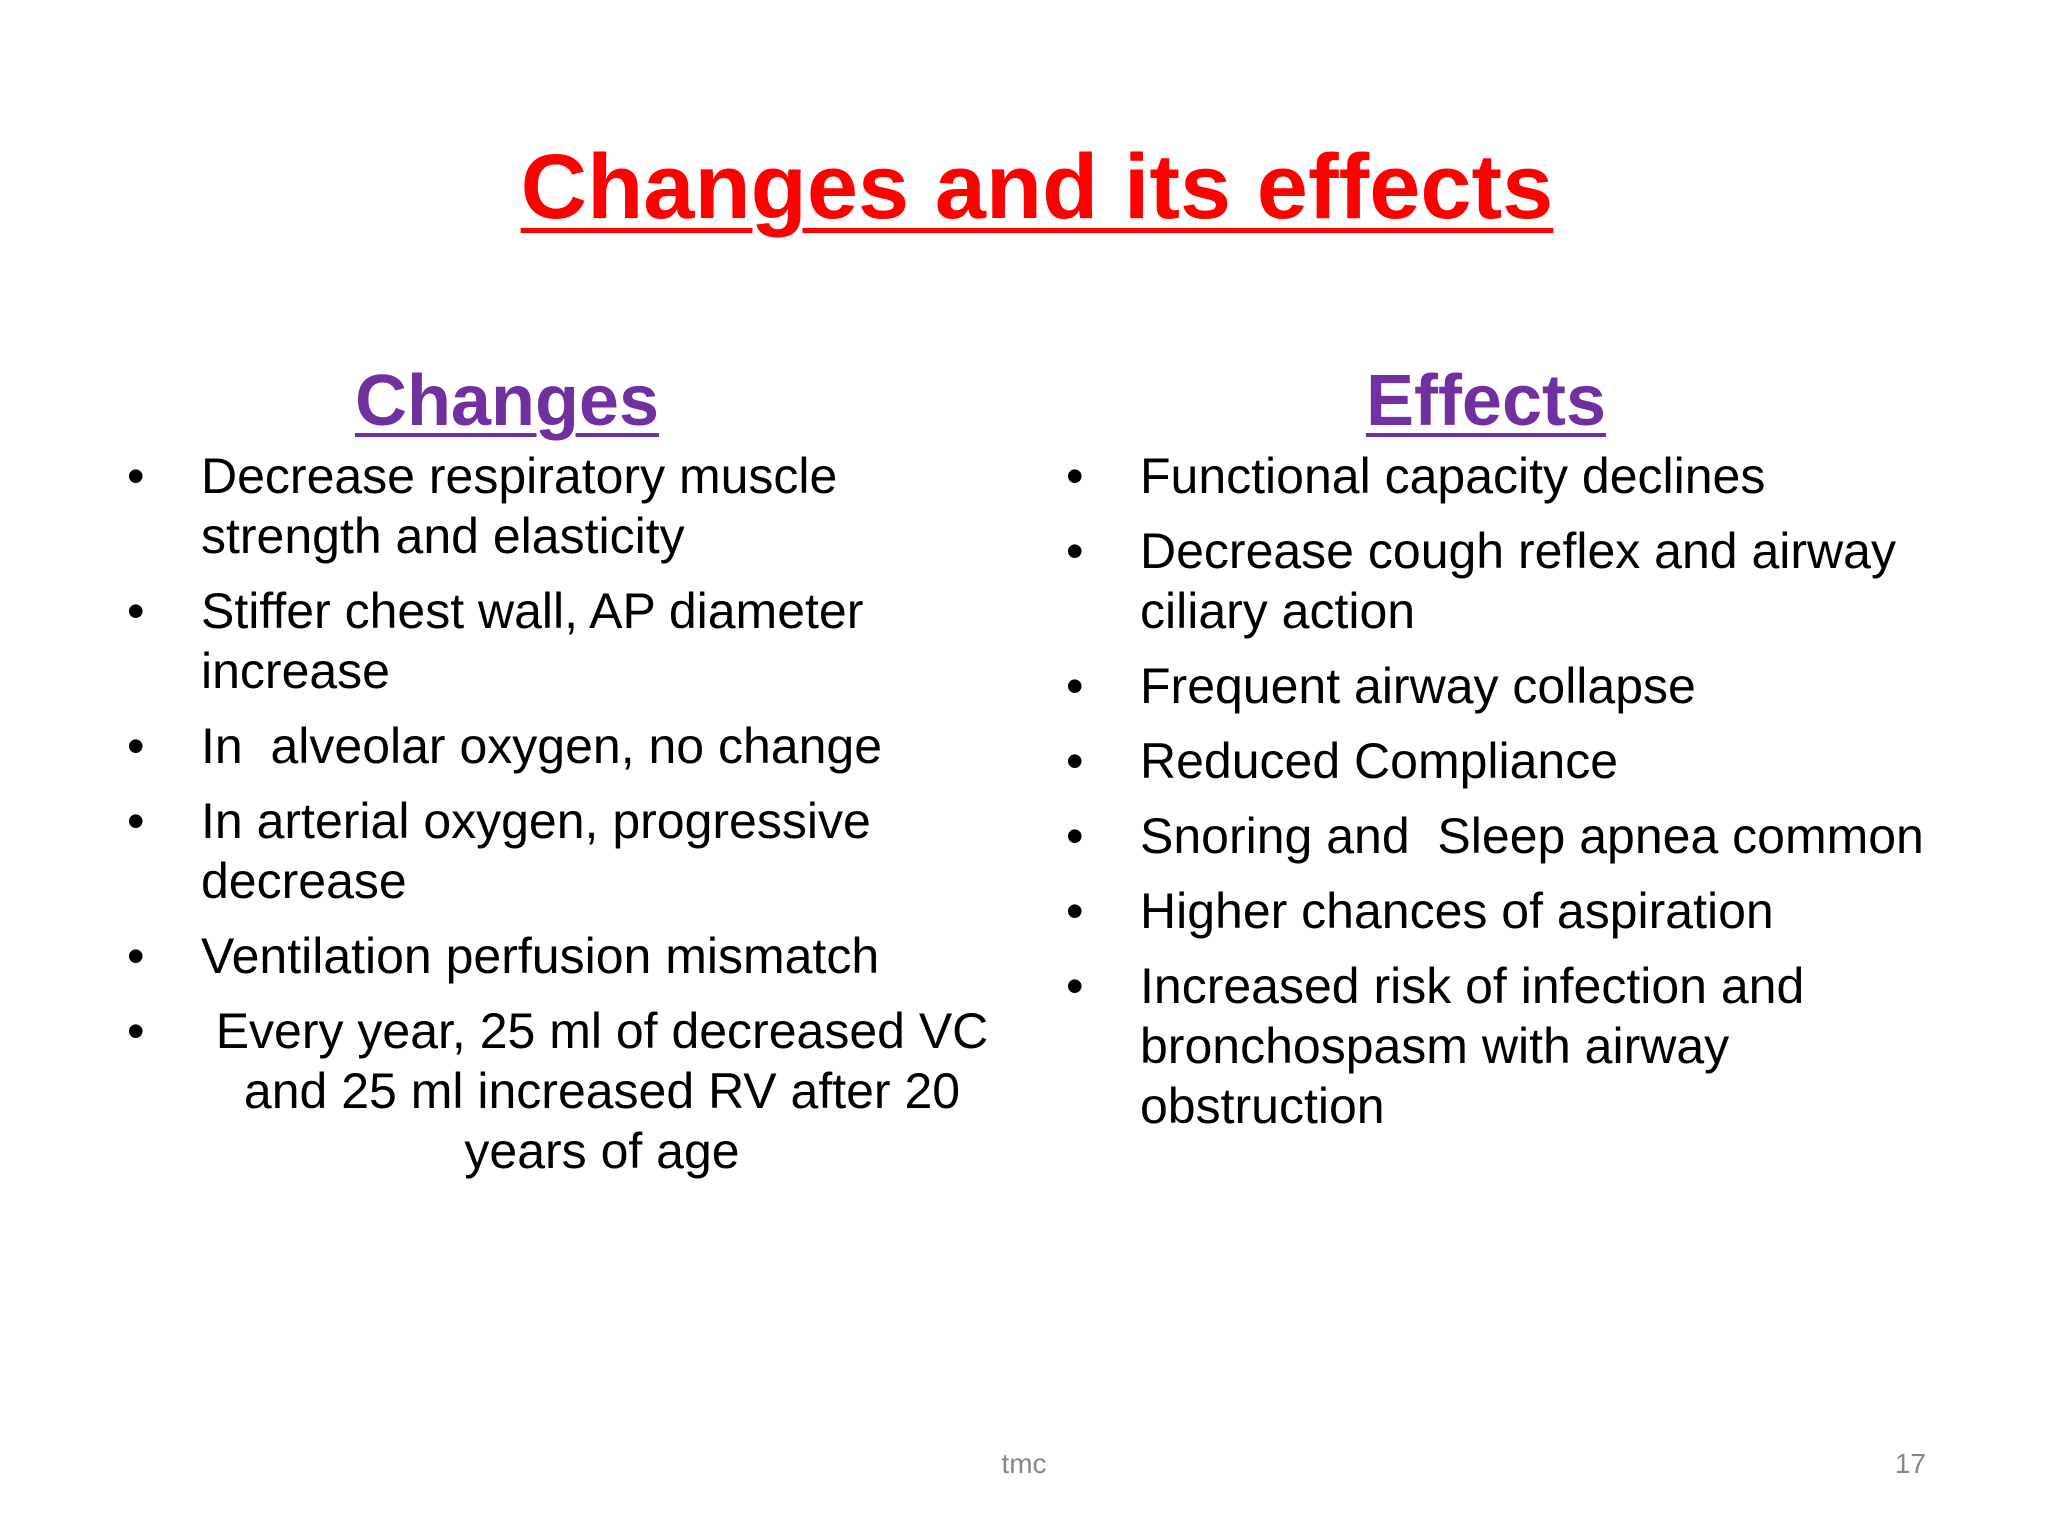 This screenshot has width=2048, height=1536. I want to click on column-heading: Changes, so click(507, 401).